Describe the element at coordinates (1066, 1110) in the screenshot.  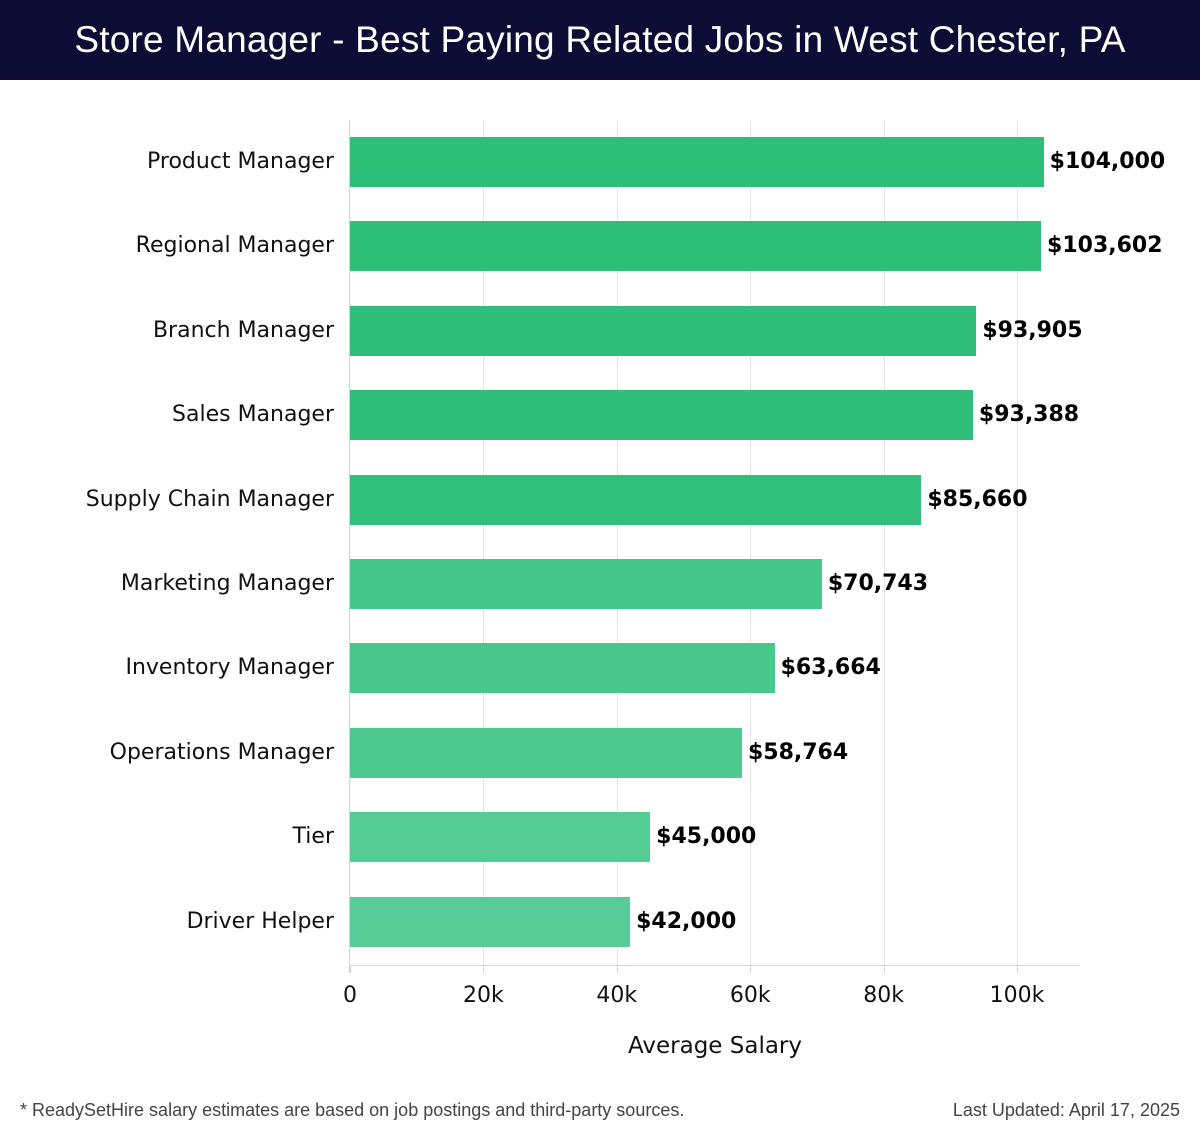
I see `last-updated: Last Updated: April 17, 2025` at that location.